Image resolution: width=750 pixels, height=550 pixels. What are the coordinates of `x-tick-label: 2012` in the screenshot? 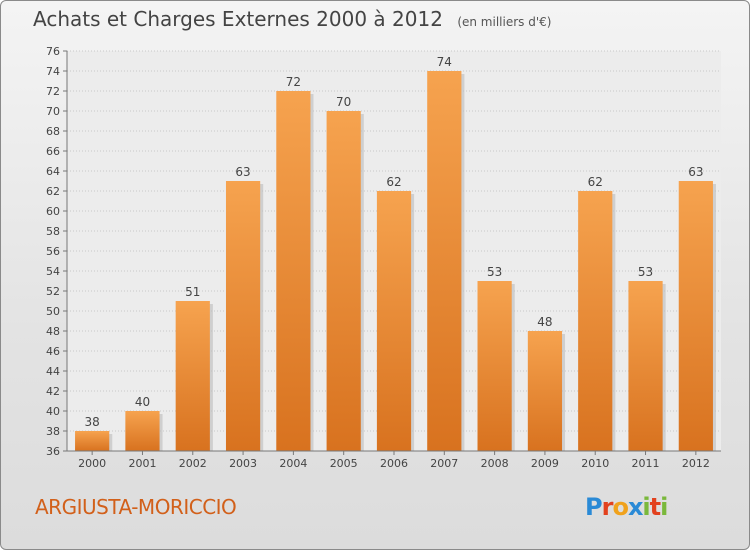 It's located at (696, 463).